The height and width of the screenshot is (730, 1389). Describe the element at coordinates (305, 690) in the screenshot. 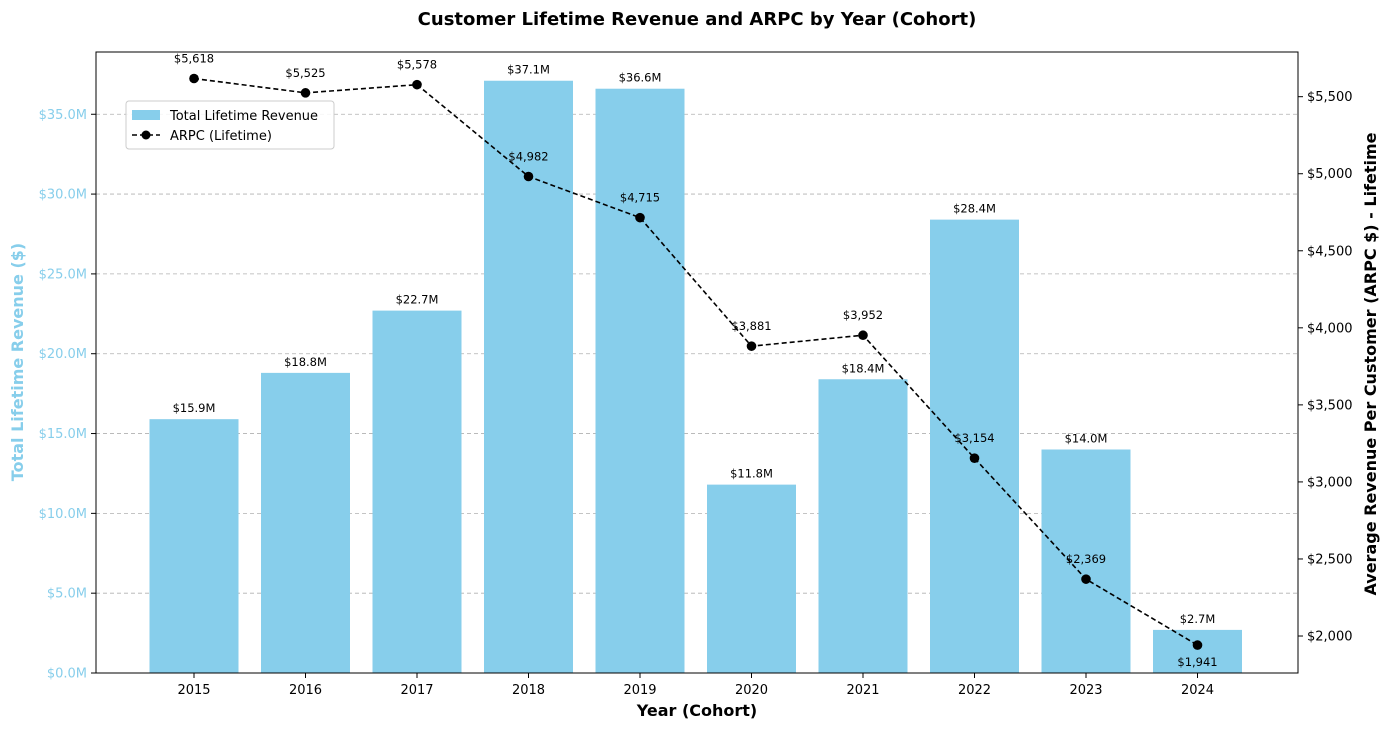

I see `x-tick-label: 2016` at that location.